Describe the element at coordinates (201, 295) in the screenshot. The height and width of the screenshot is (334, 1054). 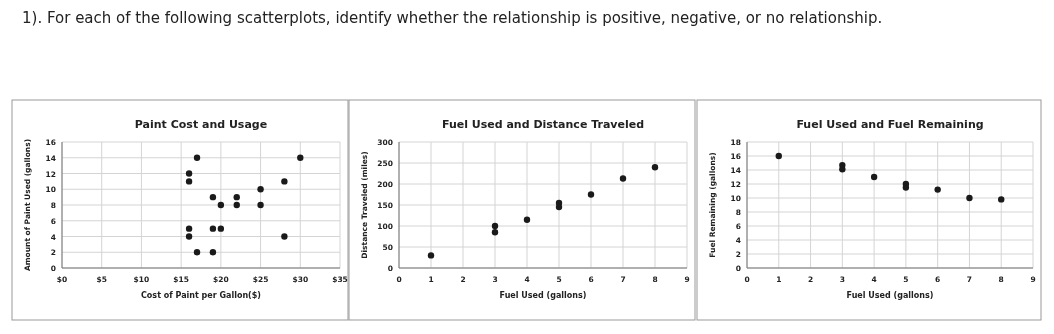
I see `x-axis-title: Cost of Paint per Gallon($)` at that location.